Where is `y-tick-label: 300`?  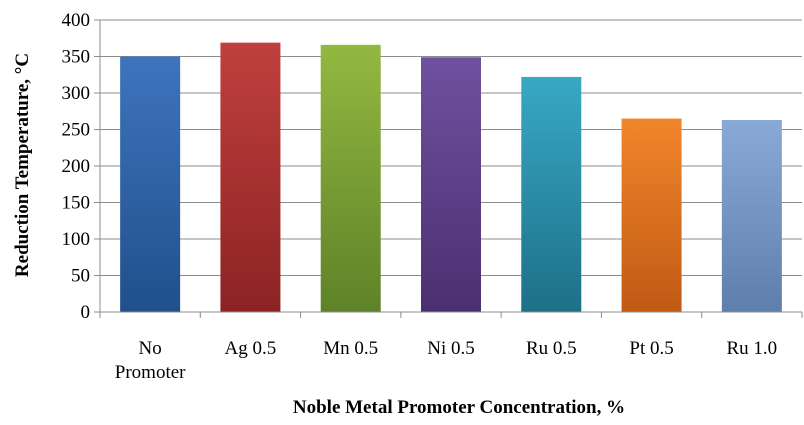 y-tick-label: 300 is located at coordinates (76, 93).